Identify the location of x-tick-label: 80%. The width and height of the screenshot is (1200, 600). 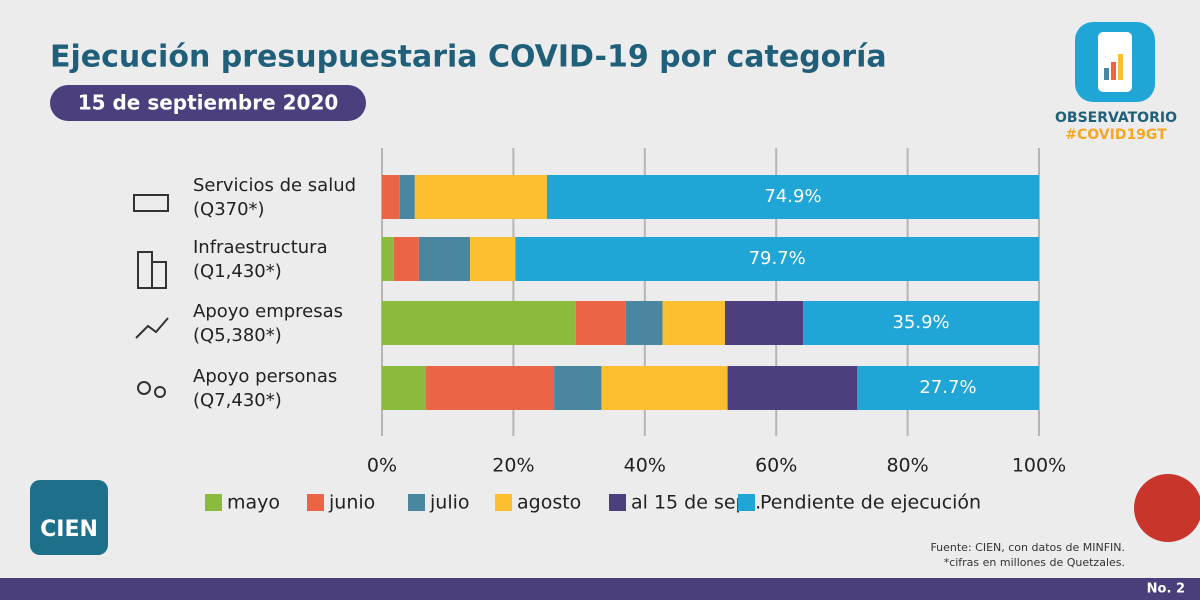
(907, 466).